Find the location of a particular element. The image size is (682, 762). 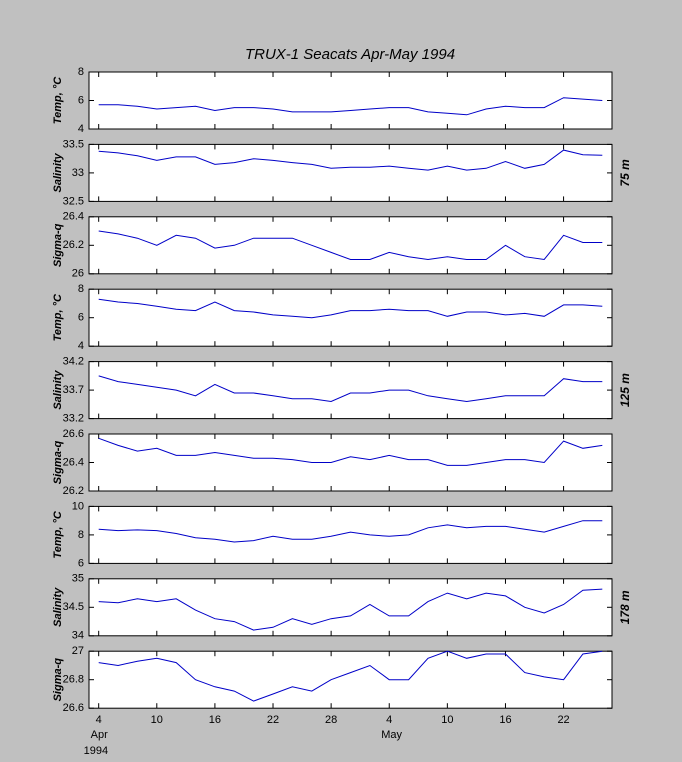

y-tick-label: 10 is located at coordinates (78, 506).